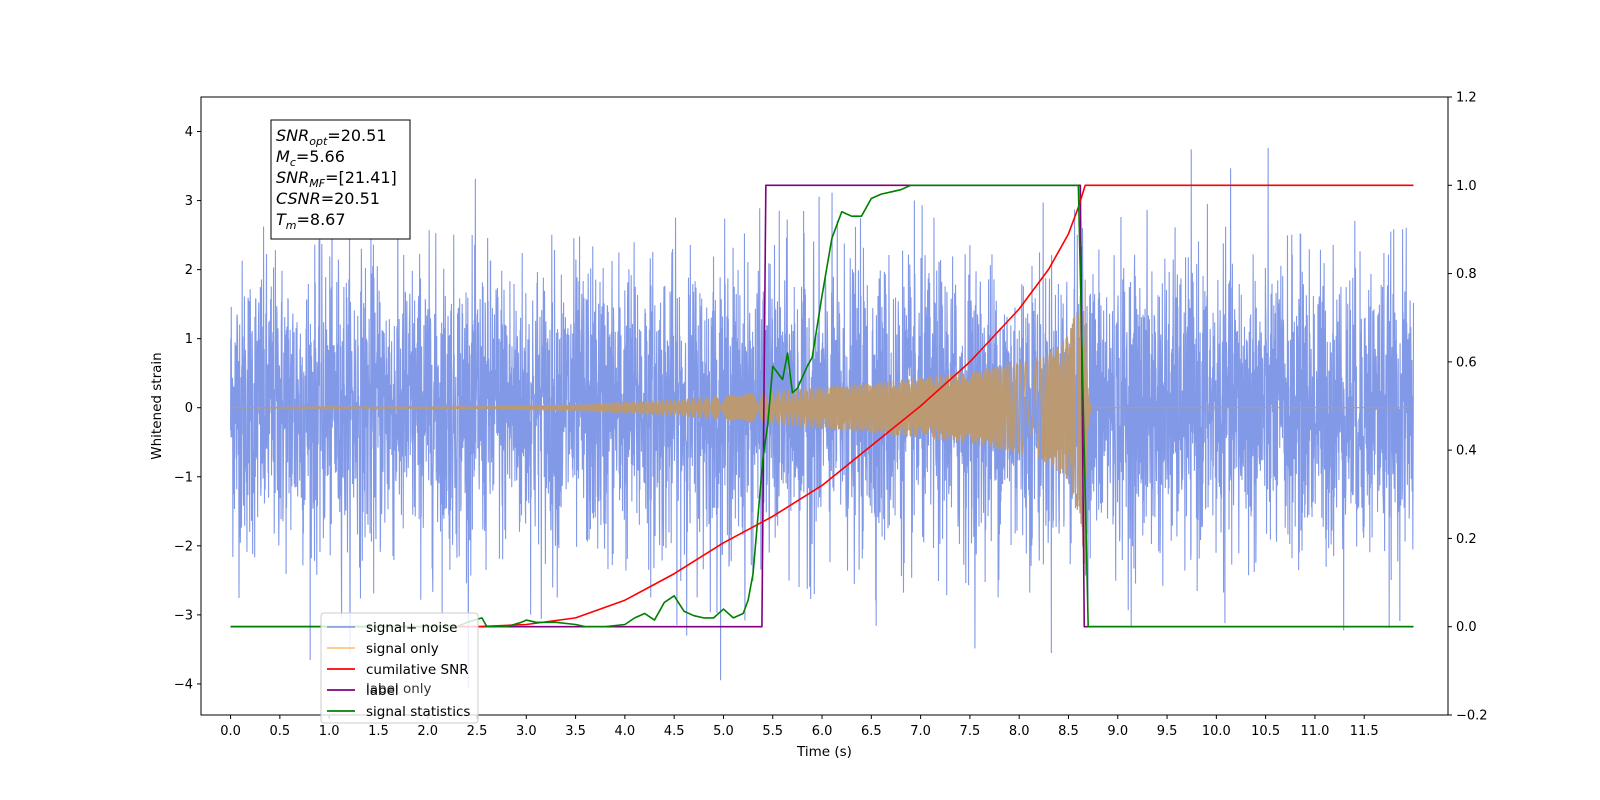  What do you see at coordinates (329, 731) in the screenshot?
I see `x-tick-label: 1.0` at bounding box center [329, 731].